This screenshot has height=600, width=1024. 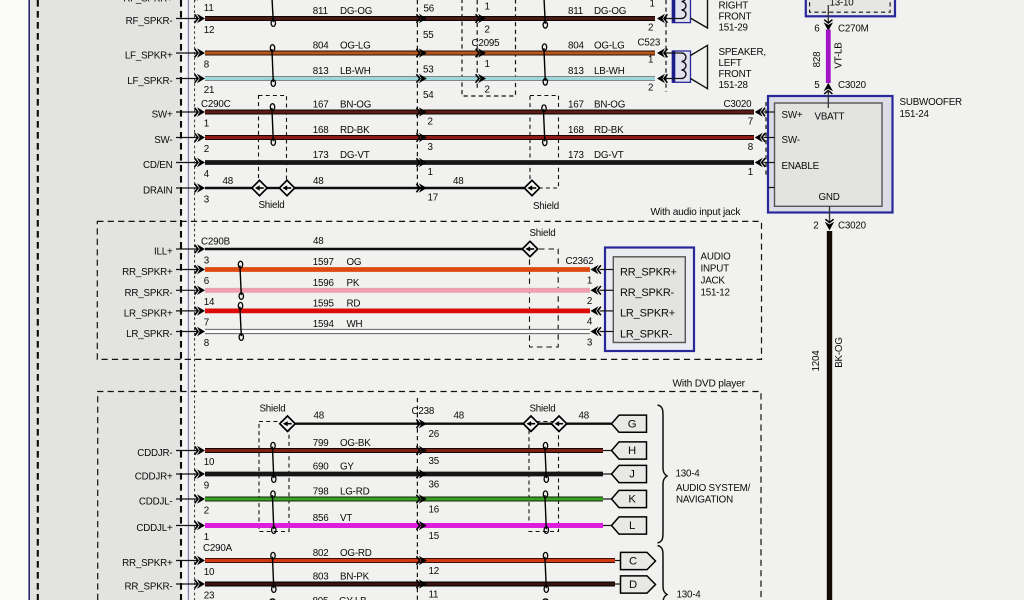 What do you see at coordinates (354, 304) in the screenshot?
I see `svg-text: RD` at bounding box center [354, 304].